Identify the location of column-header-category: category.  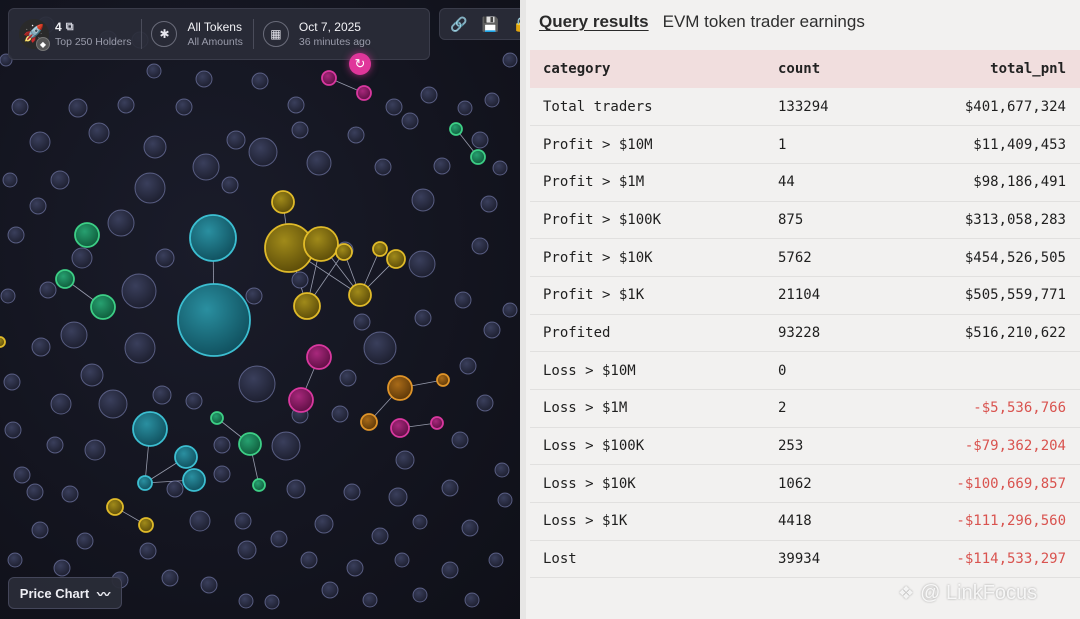
(577, 69).